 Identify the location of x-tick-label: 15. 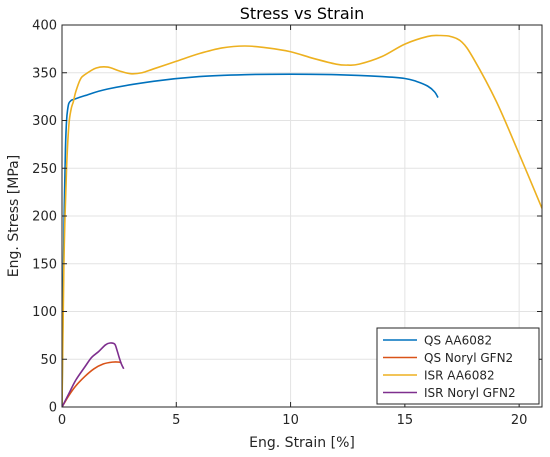
(405, 420).